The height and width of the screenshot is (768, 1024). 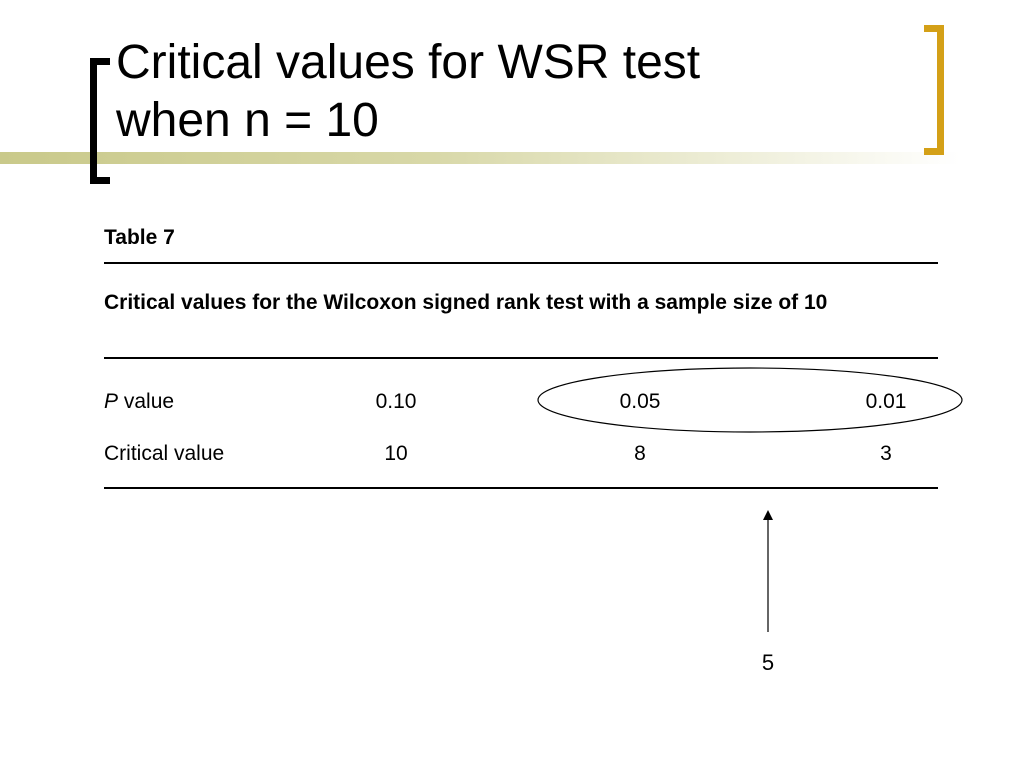 What do you see at coordinates (100, 121) in the screenshot?
I see `left-bracket-decoration` at bounding box center [100, 121].